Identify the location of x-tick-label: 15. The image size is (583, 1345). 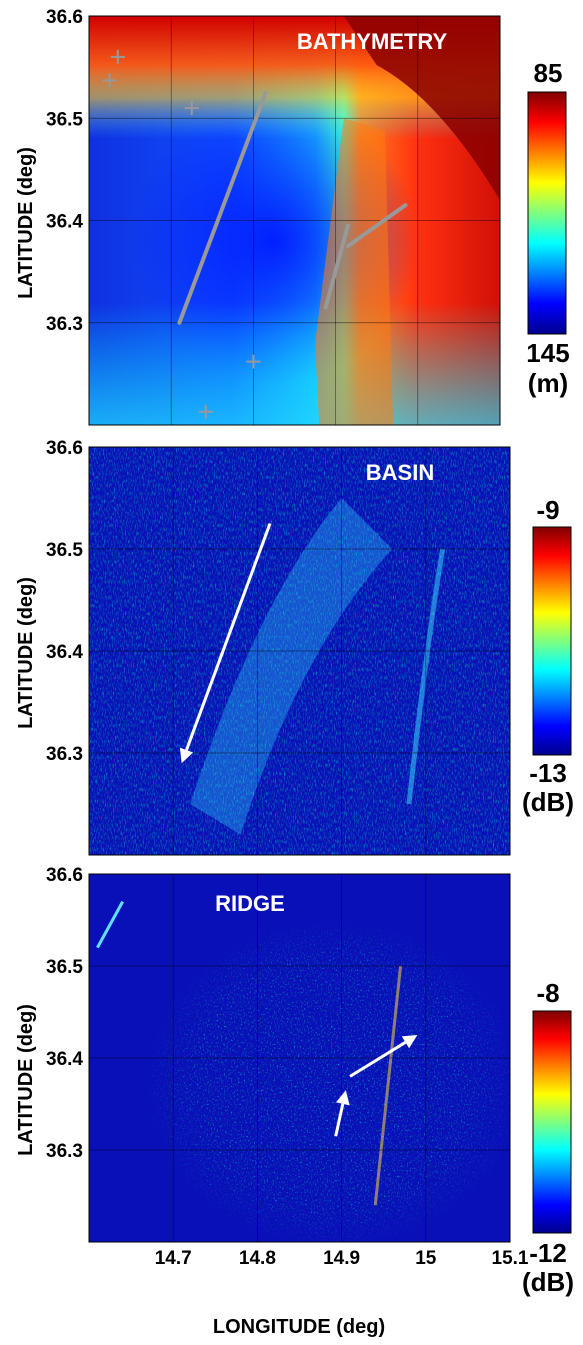
(426, 1258).